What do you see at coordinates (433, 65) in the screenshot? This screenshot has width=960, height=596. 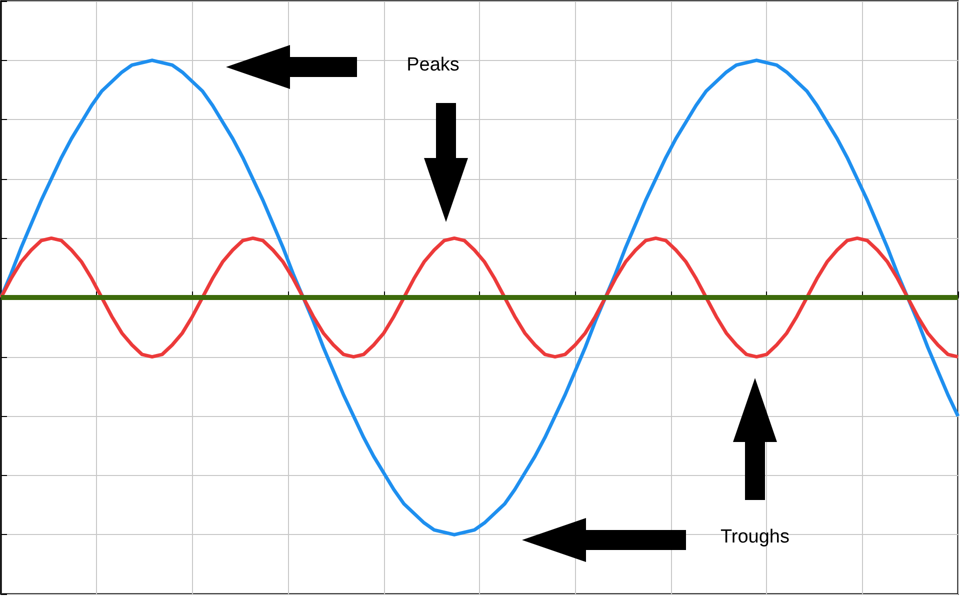 I see `annotation: Peaks` at bounding box center [433, 65].